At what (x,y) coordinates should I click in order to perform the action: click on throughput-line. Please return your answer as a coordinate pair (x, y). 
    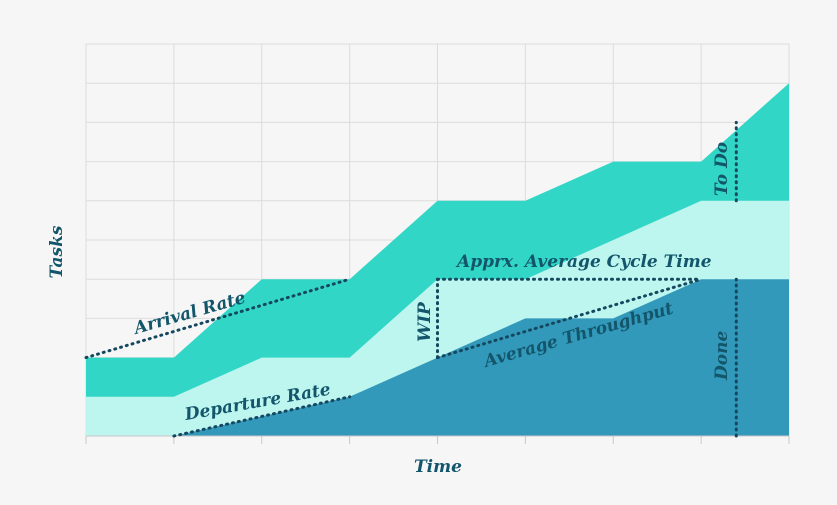
    Looking at the image, I should click on (569, 318).